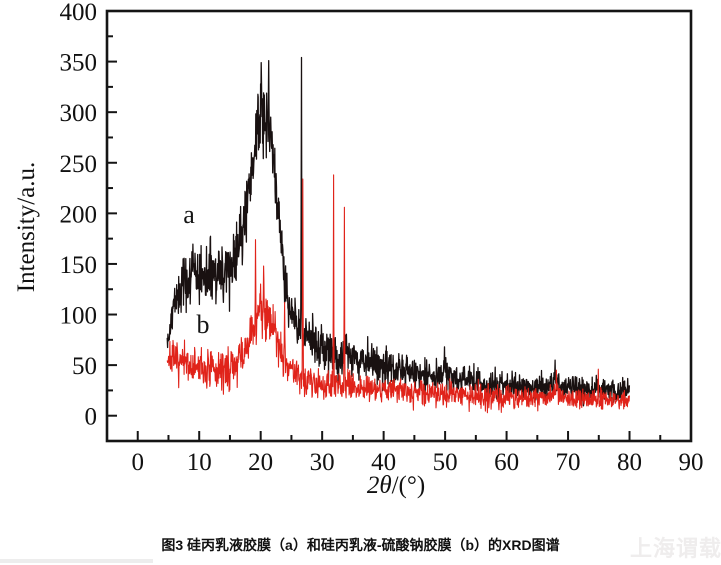 Image resolution: width=721 pixels, height=565 pixels. Describe the element at coordinates (322, 462) in the screenshot. I see `x-tick-label: 30` at that location.